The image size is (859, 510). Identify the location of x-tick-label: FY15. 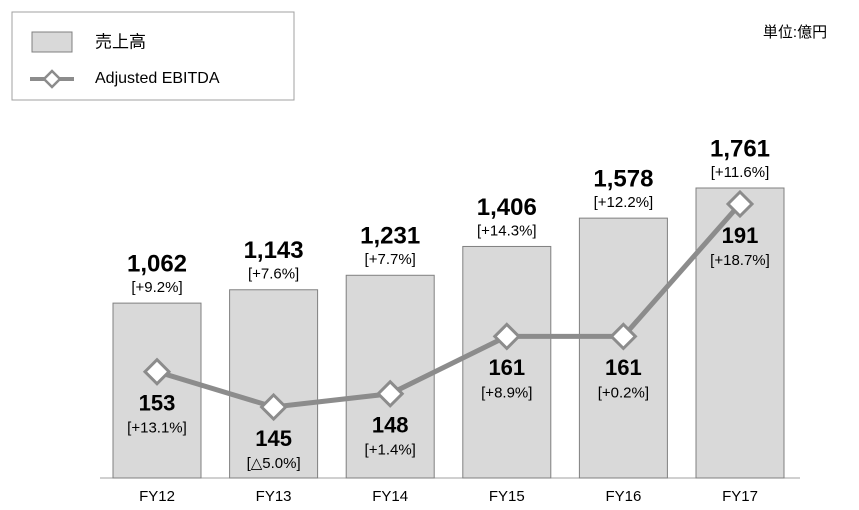
(507, 496).